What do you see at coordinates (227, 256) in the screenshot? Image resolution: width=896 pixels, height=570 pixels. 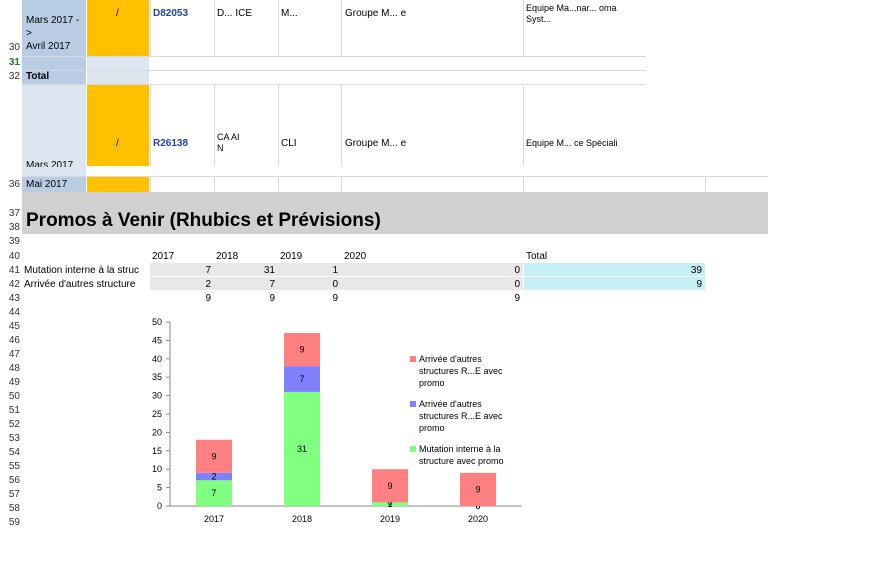 I see `table-header-2018: 2018` at bounding box center [227, 256].